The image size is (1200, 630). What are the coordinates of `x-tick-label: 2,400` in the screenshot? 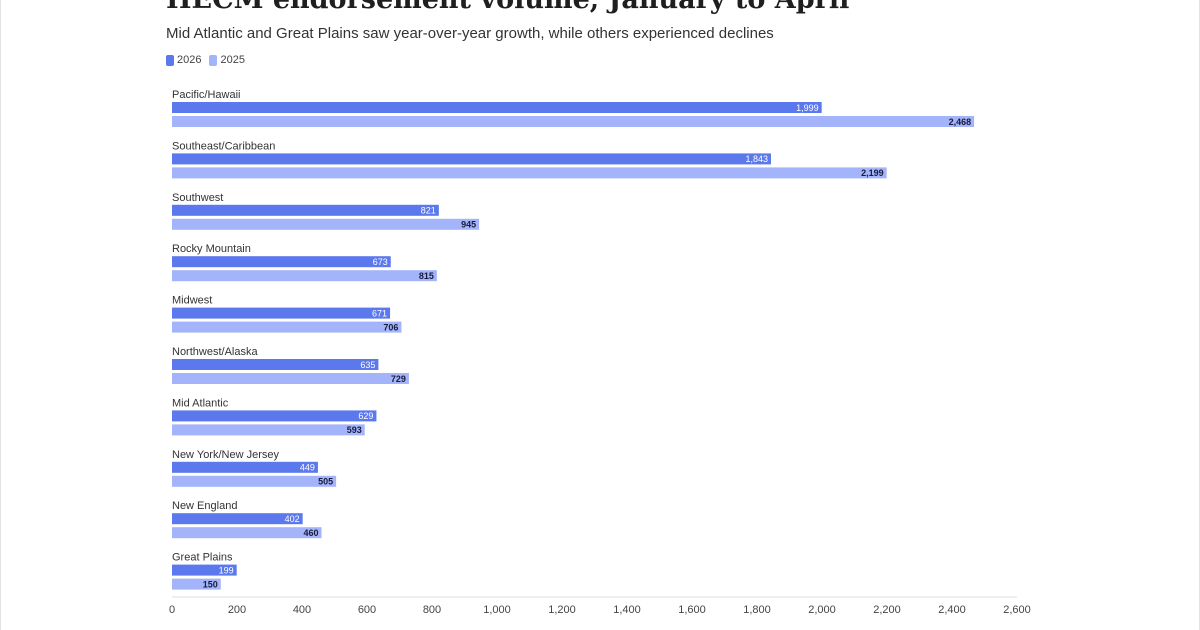 It's located at (952, 610).